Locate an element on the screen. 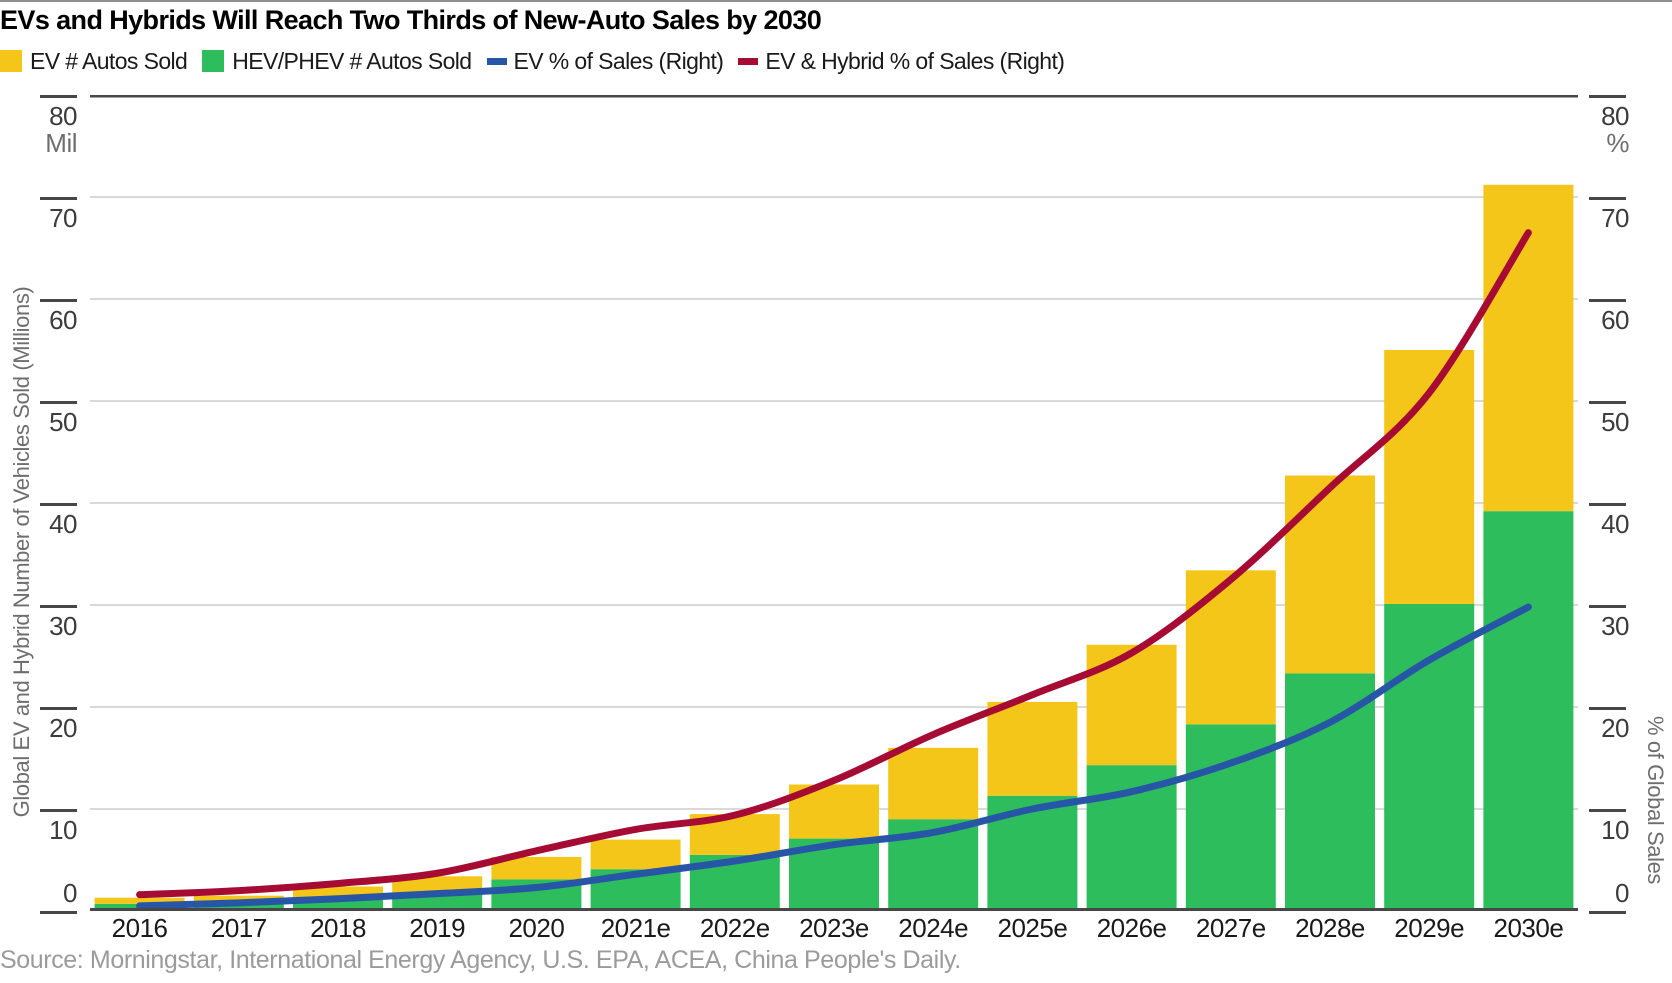 The width and height of the screenshot is (1672, 983). x-axis-label: 2025e is located at coordinates (1032, 928).